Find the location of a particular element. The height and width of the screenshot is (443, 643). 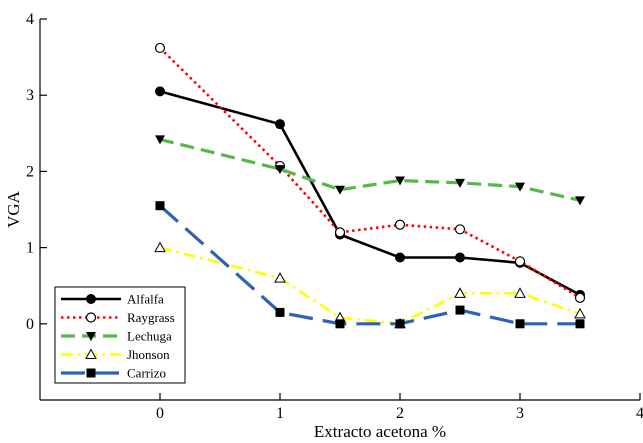

x-axis-title: Extracto acetona % is located at coordinates (380, 431).